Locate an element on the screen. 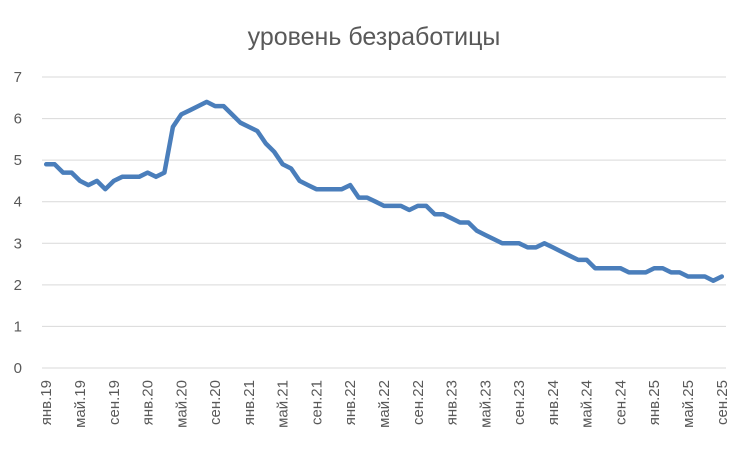 The height and width of the screenshot is (450, 749). x-tick-label: май.24 is located at coordinates (587, 404).